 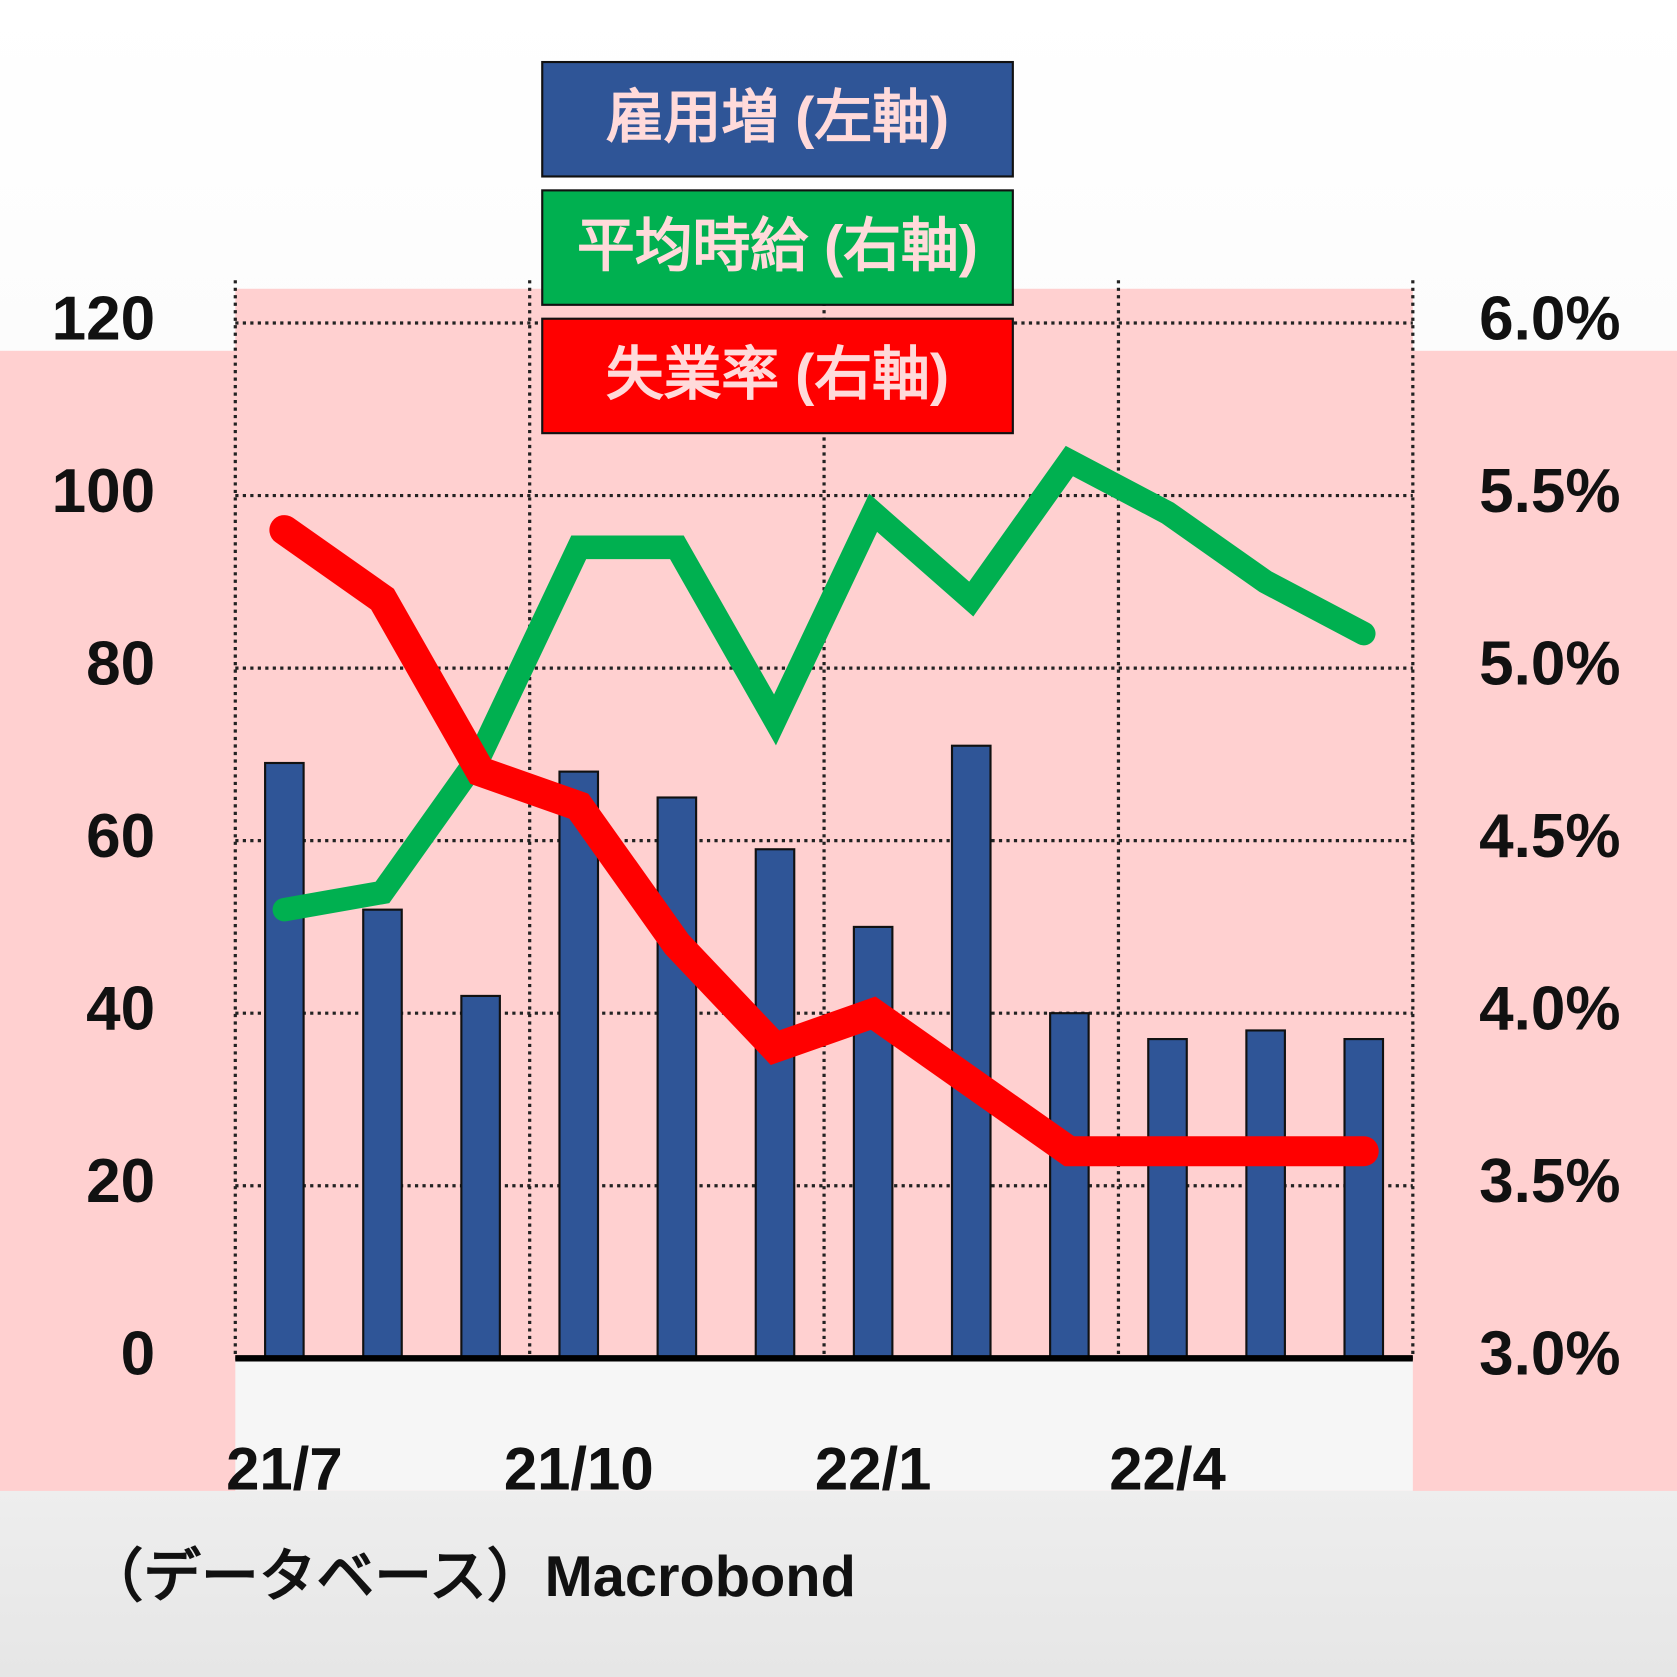 I want to click on y-tick-label: 80, so click(x=120, y=663).